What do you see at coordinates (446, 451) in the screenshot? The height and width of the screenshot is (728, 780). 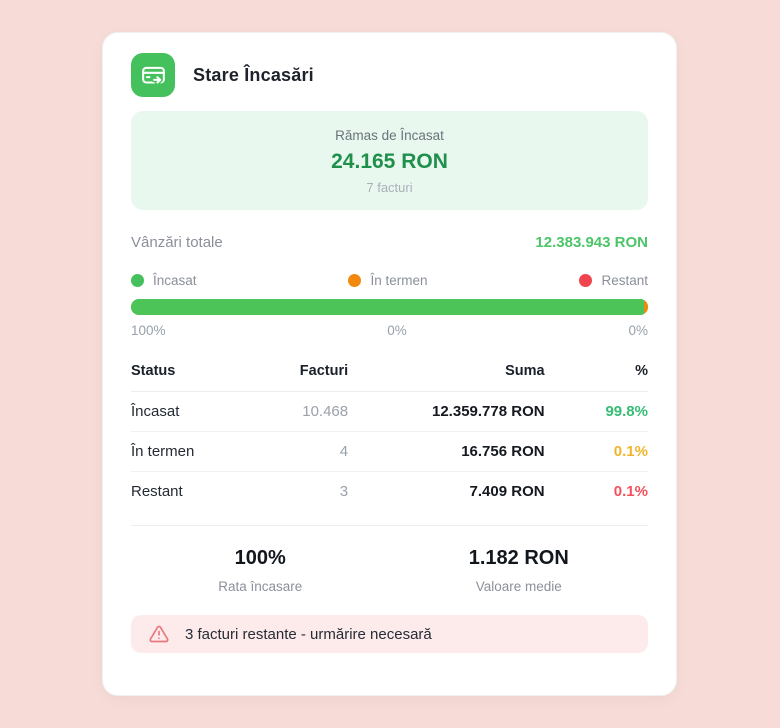 I see `row-suma: 16.756 RON` at bounding box center [446, 451].